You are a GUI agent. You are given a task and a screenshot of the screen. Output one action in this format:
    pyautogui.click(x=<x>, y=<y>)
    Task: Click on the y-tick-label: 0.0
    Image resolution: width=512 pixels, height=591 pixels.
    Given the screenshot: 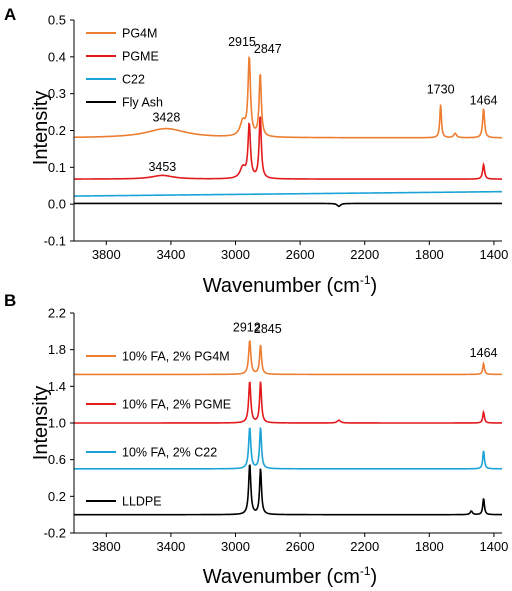 What is the action you would take?
    pyautogui.click(x=57, y=204)
    